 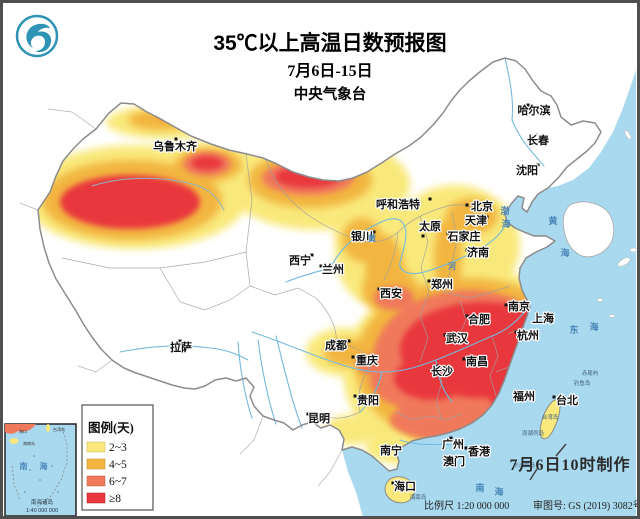 What do you see at coordinates (118, 482) in the screenshot?
I see `legend-label: 6~7` at bounding box center [118, 482].